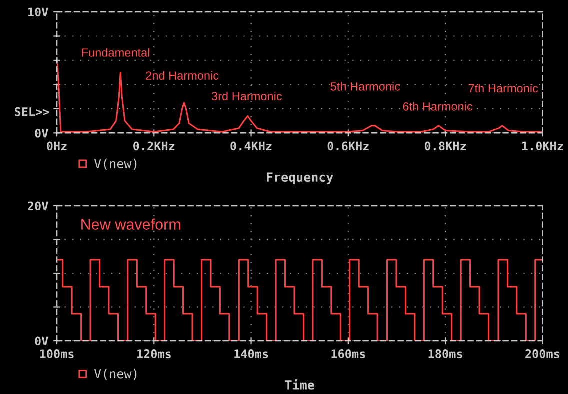  What do you see at coordinates (543, 146) in the screenshot?
I see `x-tick-label: 1.0KHz` at bounding box center [543, 146].